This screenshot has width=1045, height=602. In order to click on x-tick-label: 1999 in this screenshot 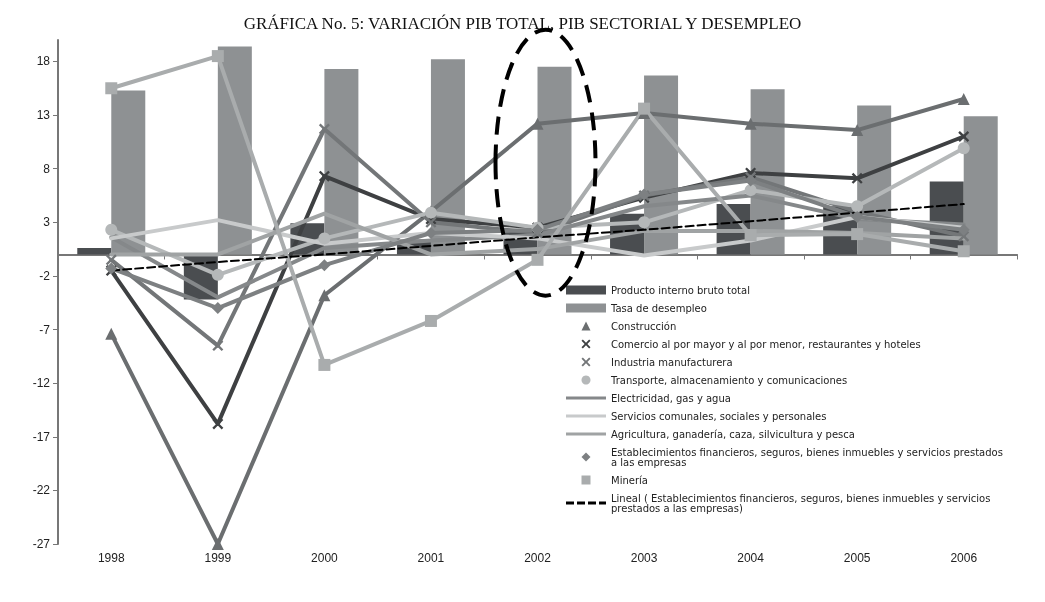, I will do `click(218, 558)`.